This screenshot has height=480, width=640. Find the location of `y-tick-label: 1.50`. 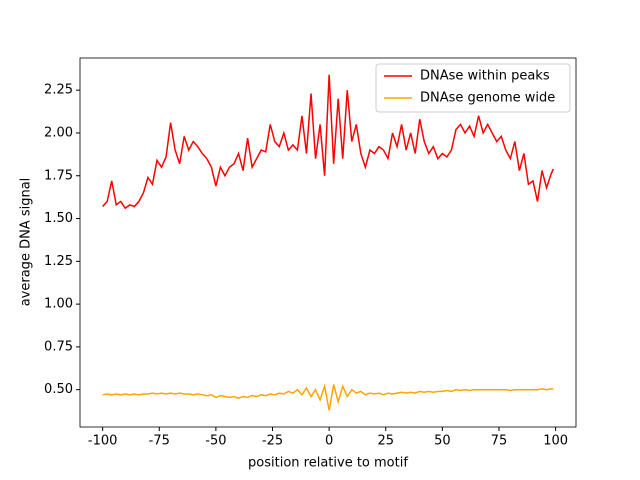

y-tick-label: 1.50 is located at coordinates (58, 218).